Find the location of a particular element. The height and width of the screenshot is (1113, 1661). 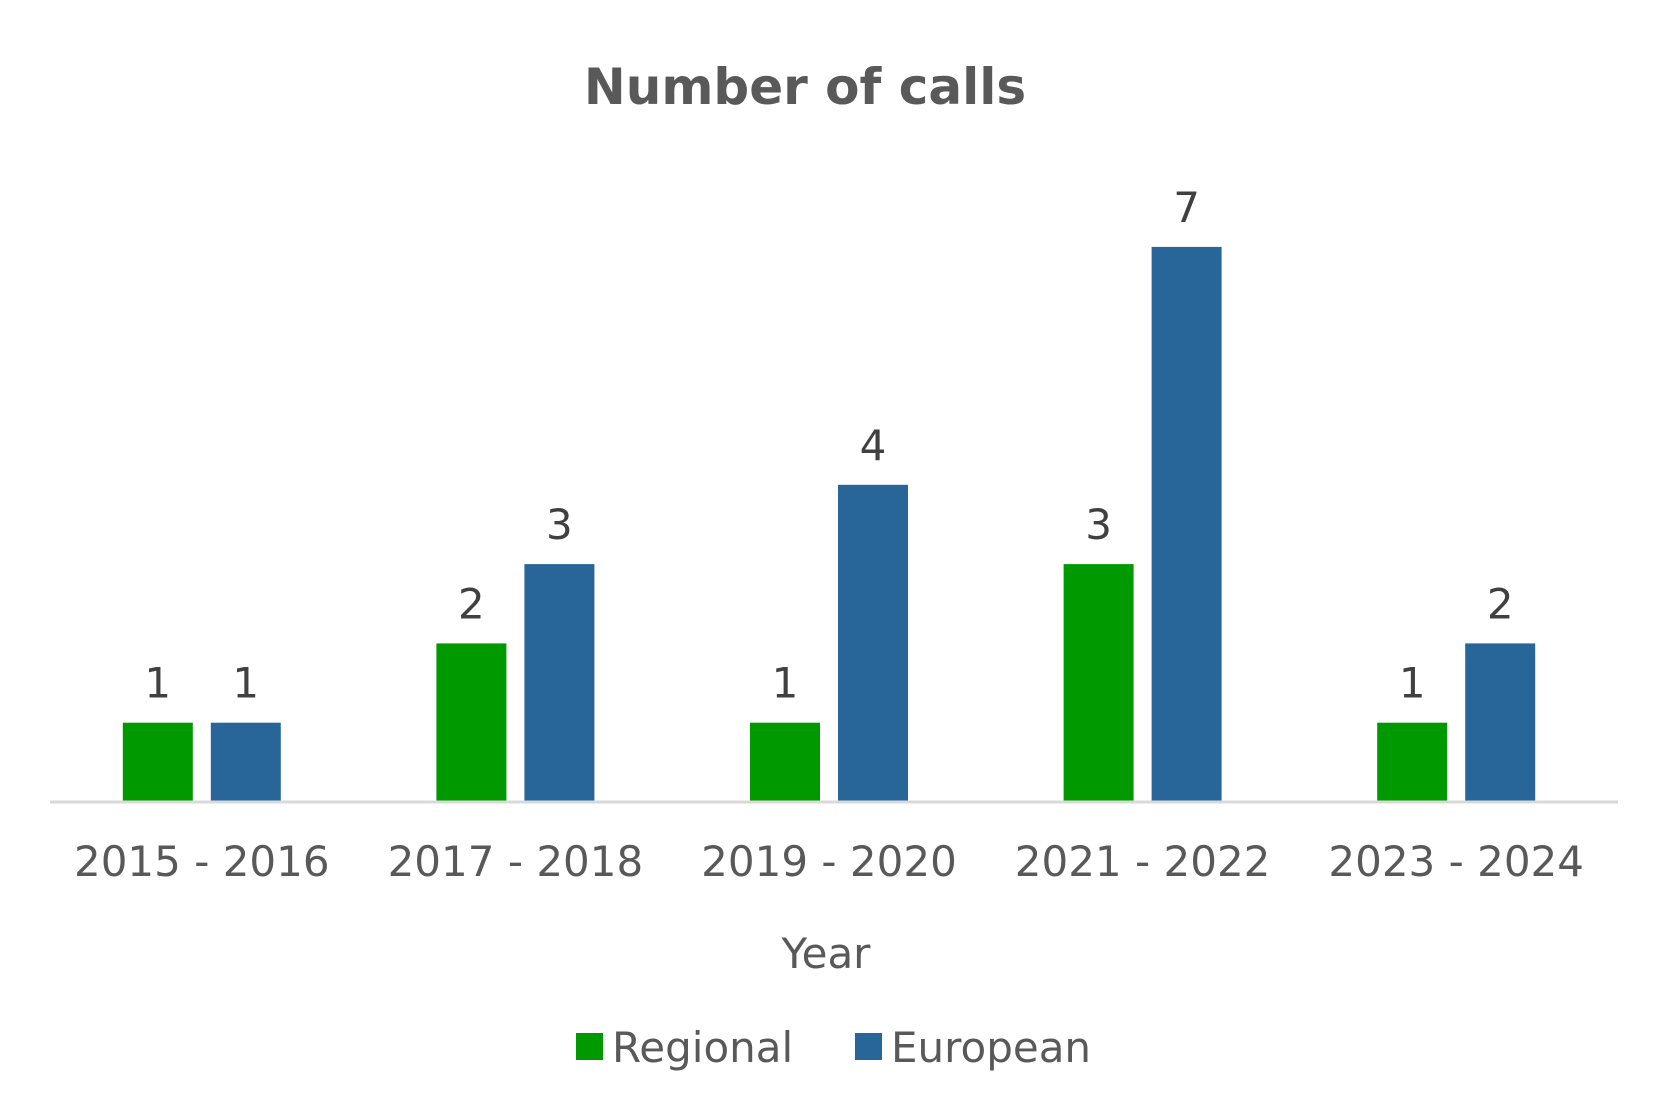

legend-label-regional: Regional is located at coordinates (702, 1047).